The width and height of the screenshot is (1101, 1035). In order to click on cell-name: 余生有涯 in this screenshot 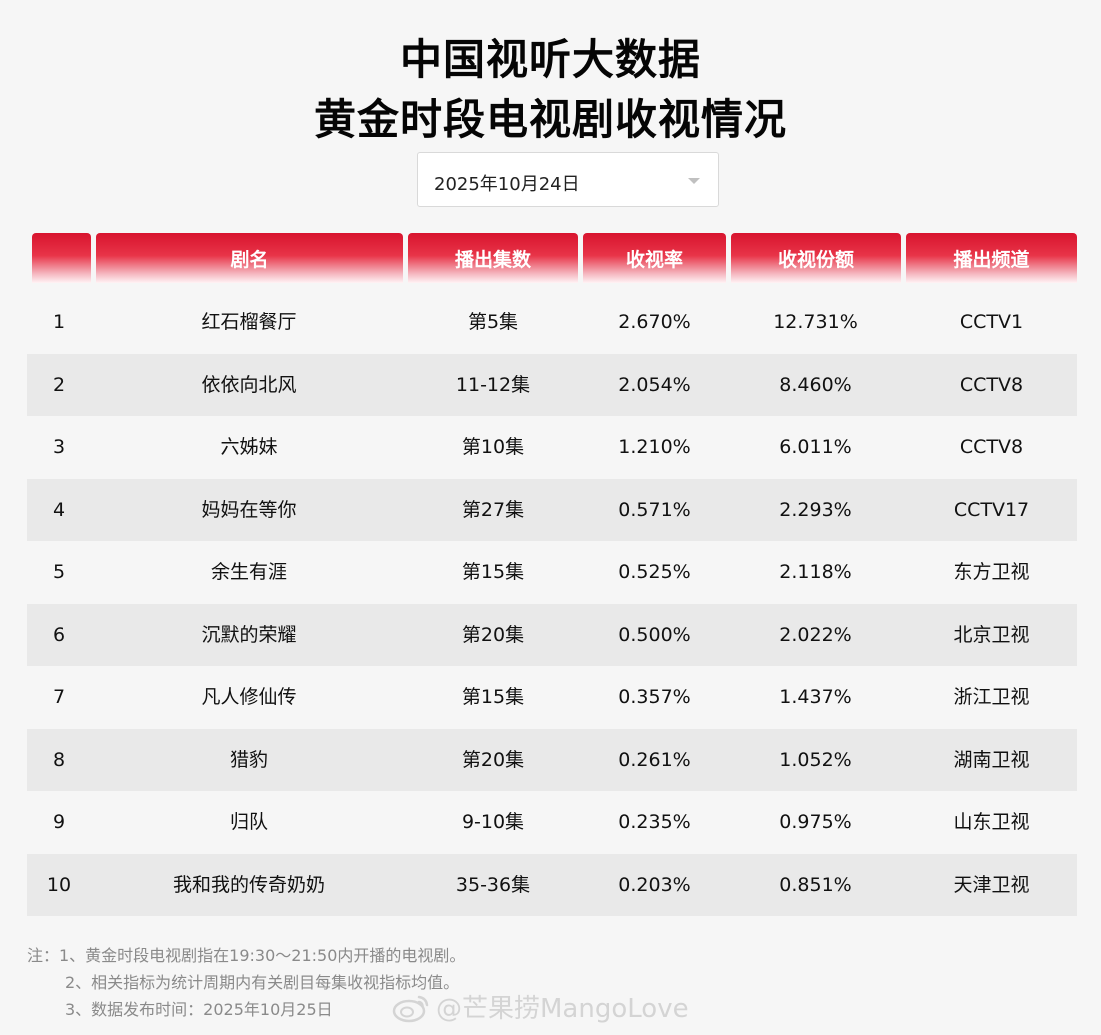, I will do `click(248, 572)`.